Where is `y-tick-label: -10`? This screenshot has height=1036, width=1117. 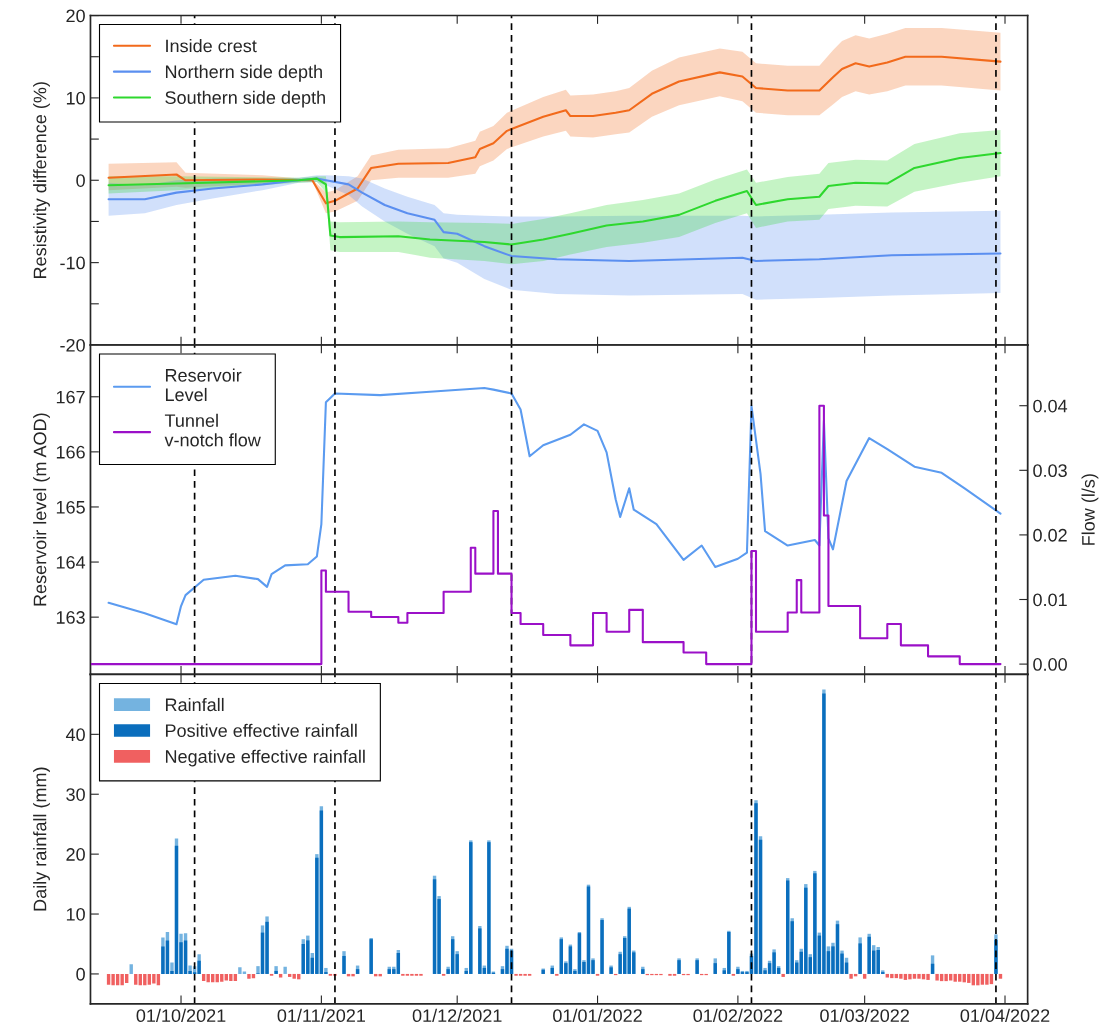 y-tick-label: -10 is located at coordinates (72, 263).